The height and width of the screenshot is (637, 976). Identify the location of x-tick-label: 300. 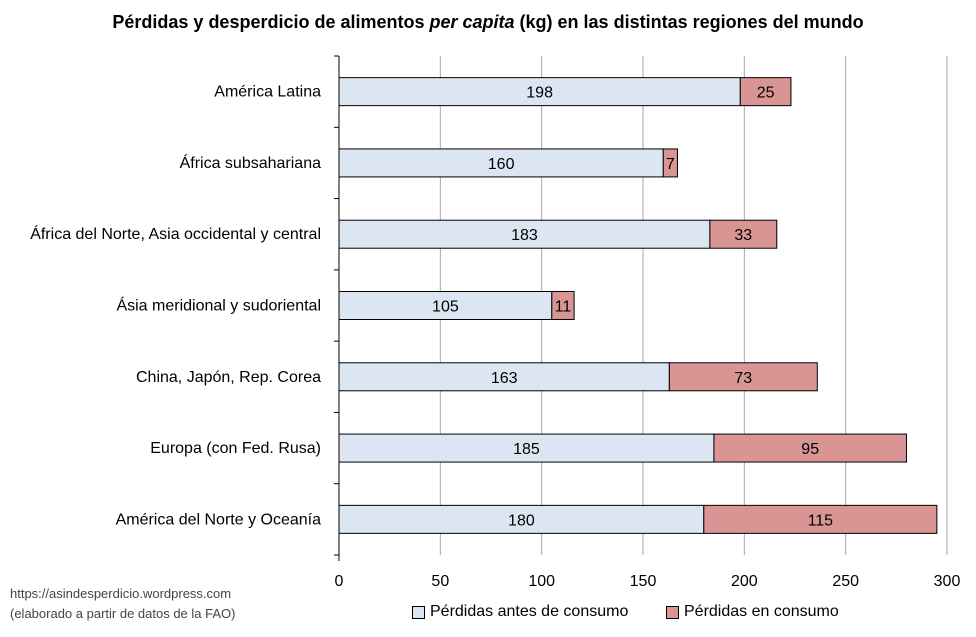
(947, 581).